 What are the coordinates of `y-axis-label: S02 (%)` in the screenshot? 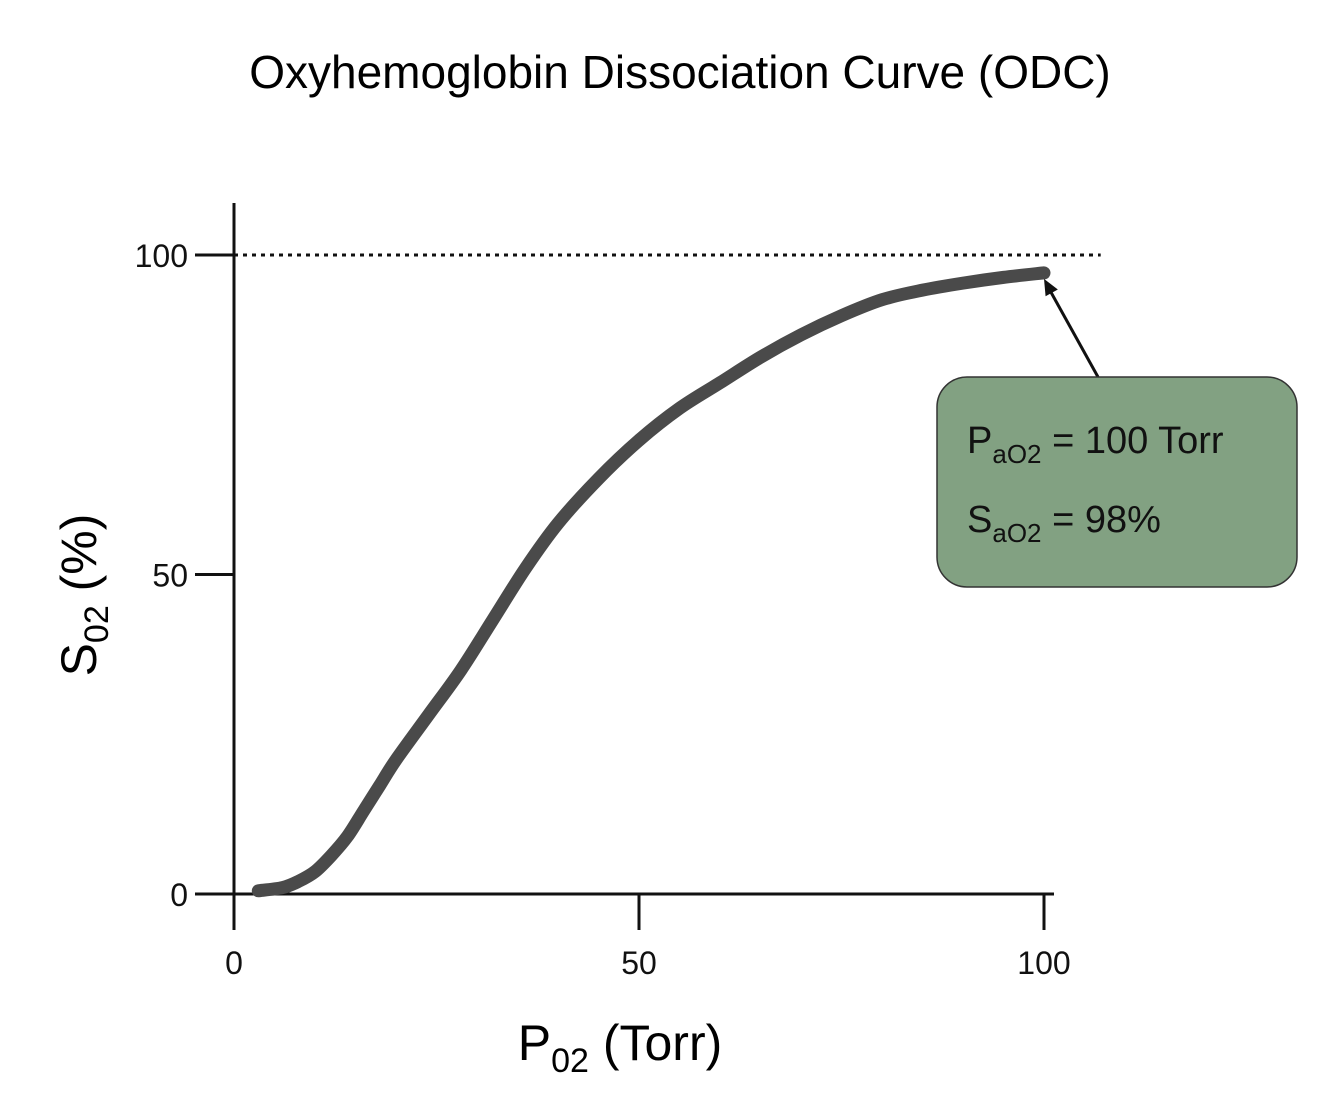 It's located at (83, 595).